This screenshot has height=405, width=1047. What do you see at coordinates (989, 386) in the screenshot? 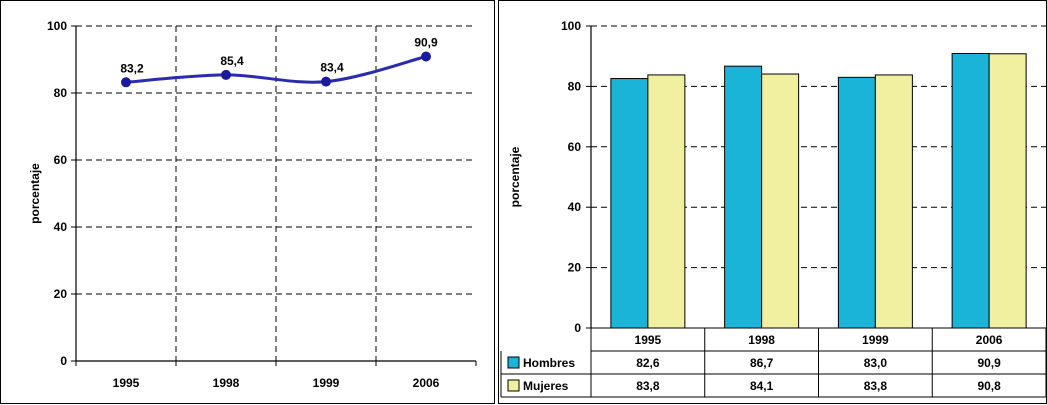
I see `table-cell: 90,8` at bounding box center [989, 386].